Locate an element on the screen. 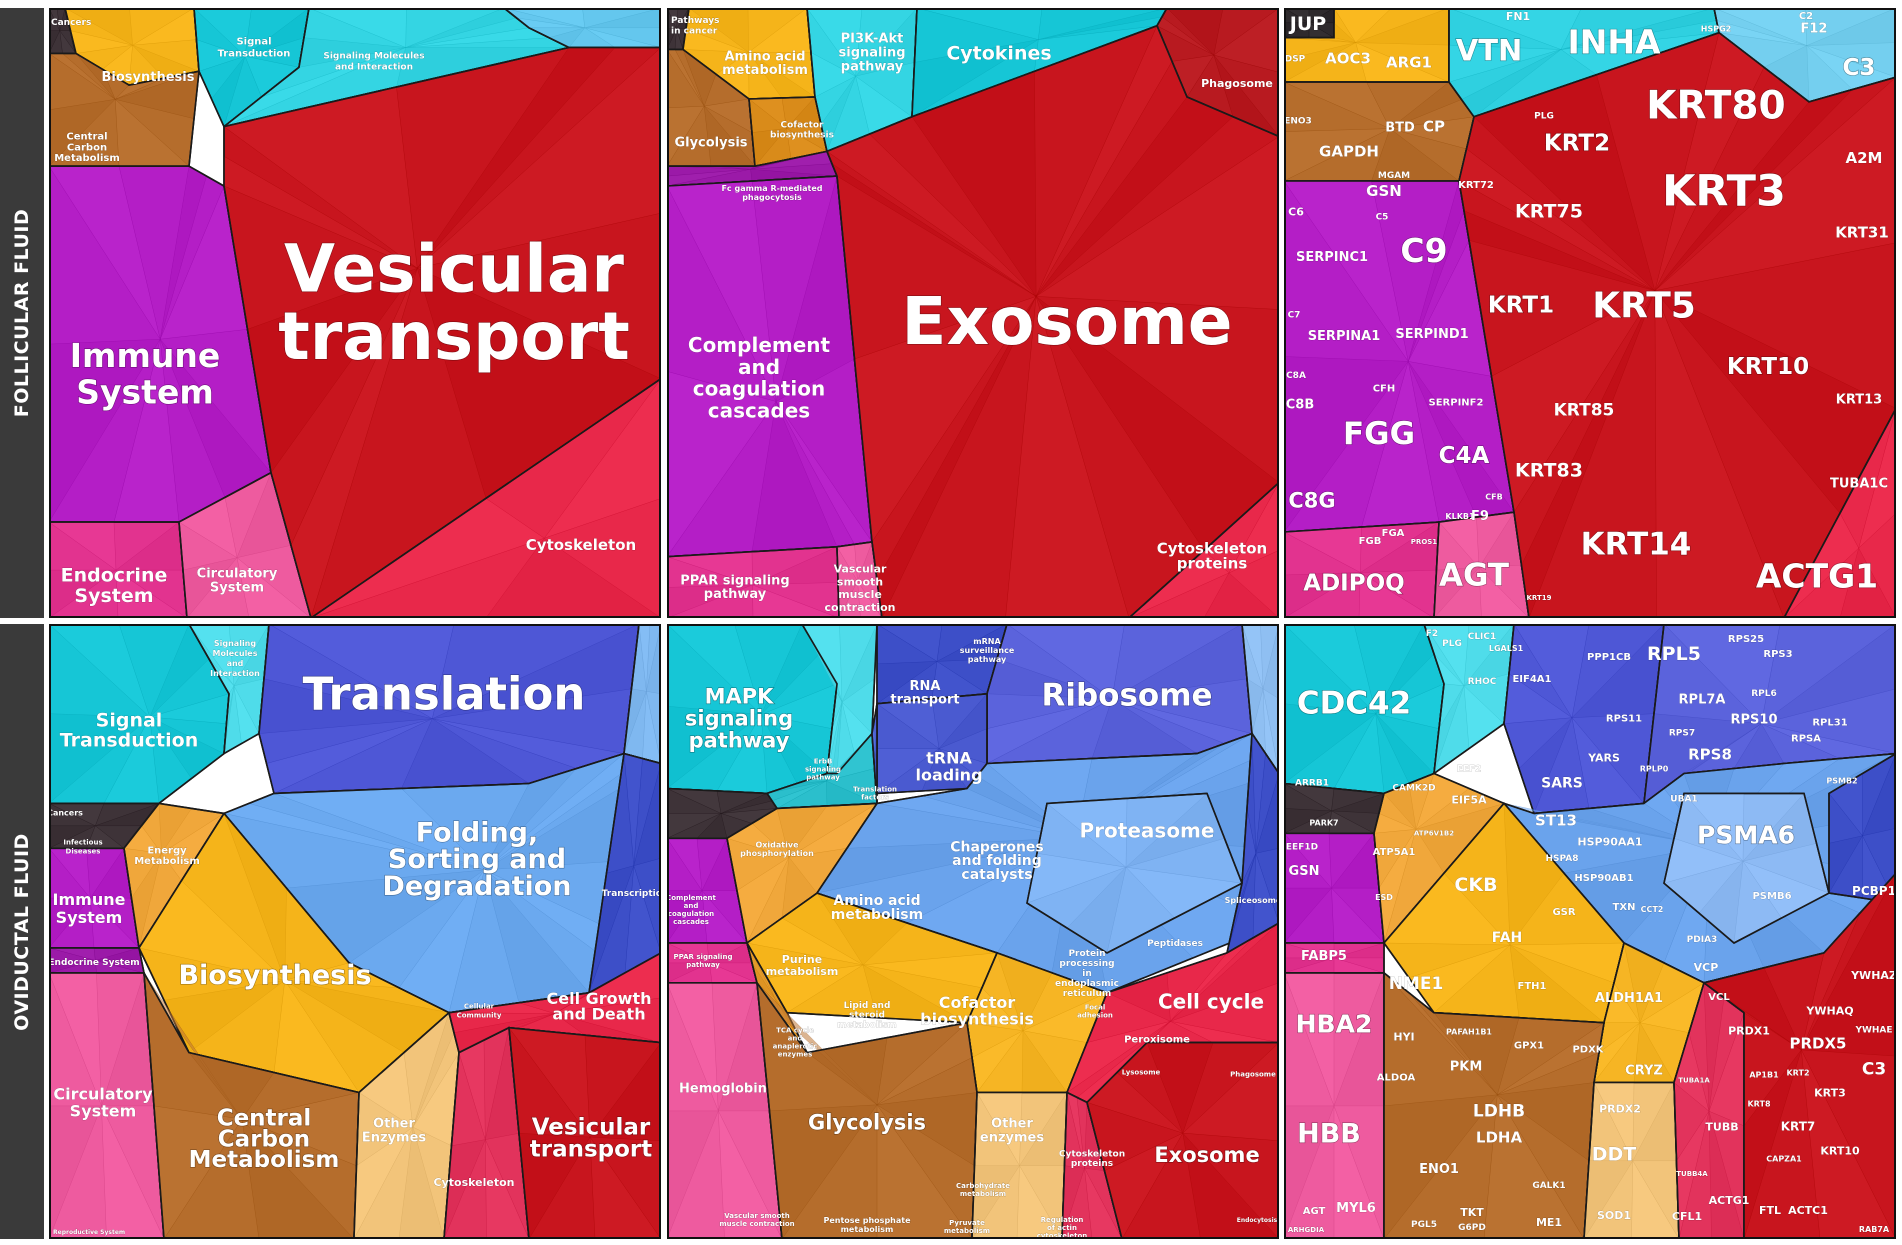 The width and height of the screenshot is (1902, 1245). label-prdx5: PRDX5 is located at coordinates (1818, 1044).